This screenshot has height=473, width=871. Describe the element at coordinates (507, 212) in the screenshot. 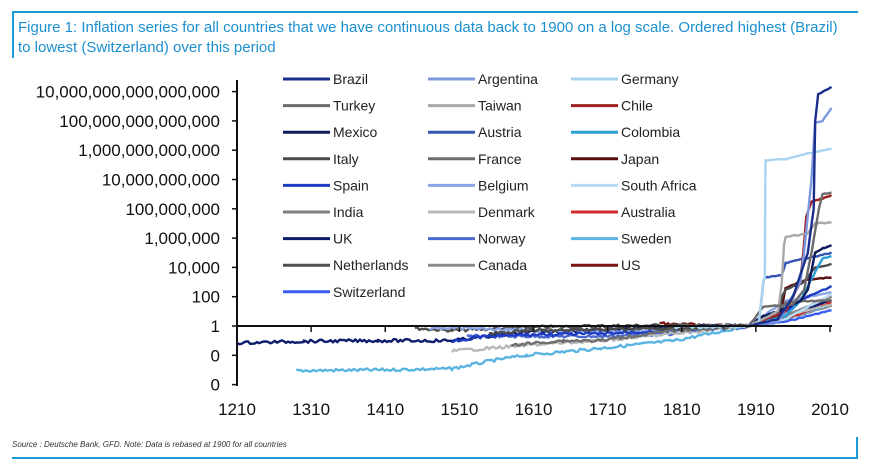

I see `legend-label: Denmark` at that location.